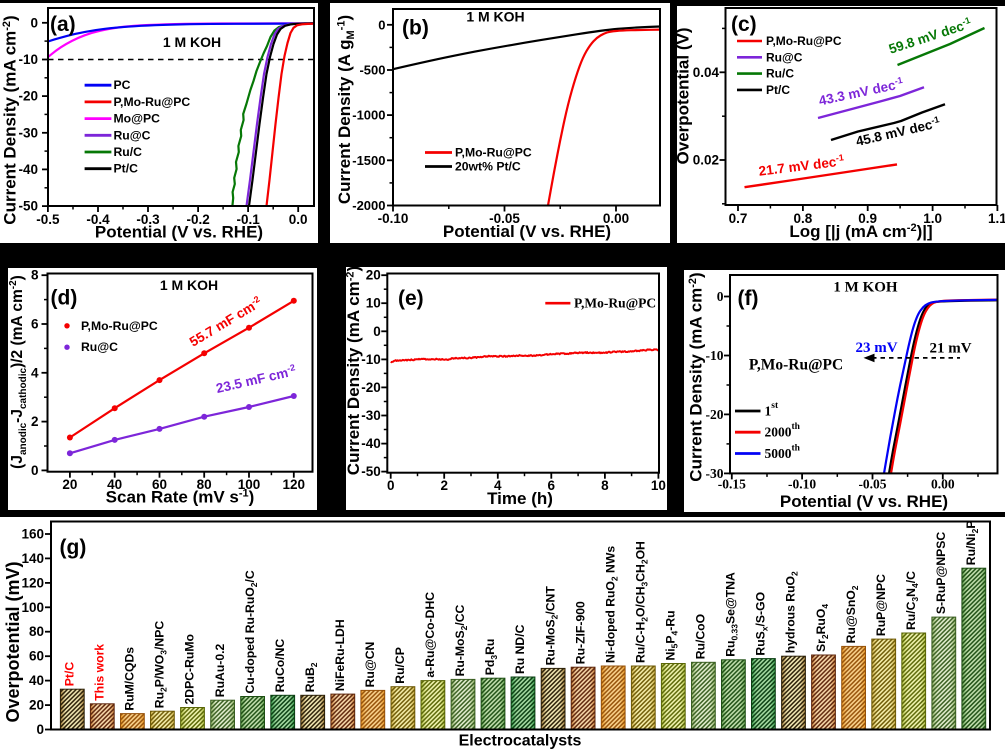  I want to click on svg-text: -30, so click(715, 473).